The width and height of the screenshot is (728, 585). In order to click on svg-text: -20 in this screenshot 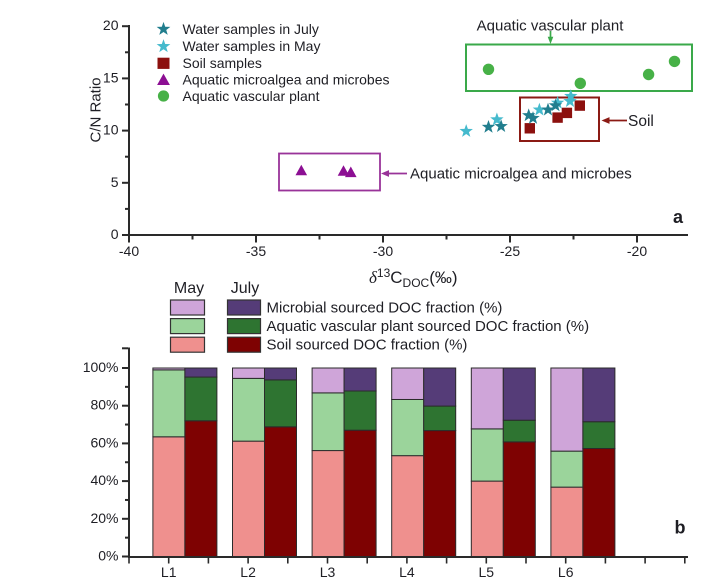, I will do `click(637, 251)`.